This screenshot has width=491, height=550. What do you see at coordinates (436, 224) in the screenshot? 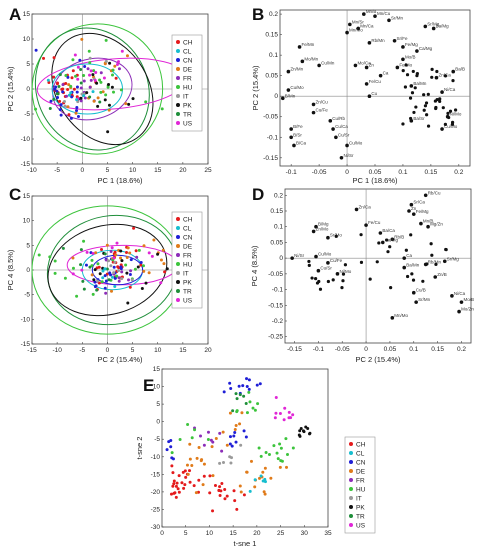
I see `loading-label: Mg/Zn` at bounding box center [436, 224].